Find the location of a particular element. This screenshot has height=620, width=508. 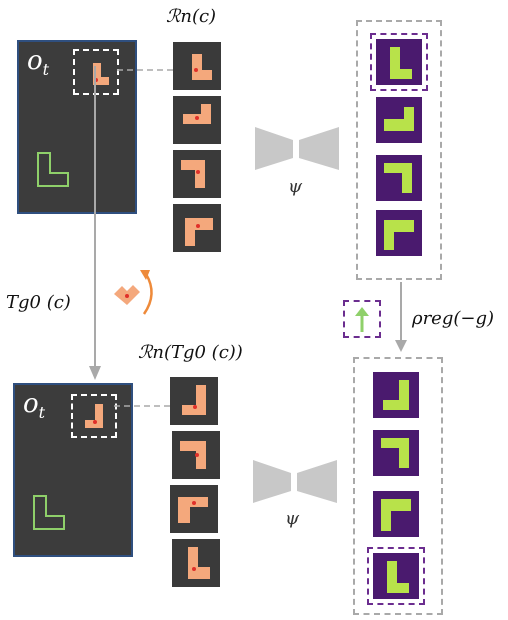

encoder-label-top: ψ is located at coordinates (295, 186).